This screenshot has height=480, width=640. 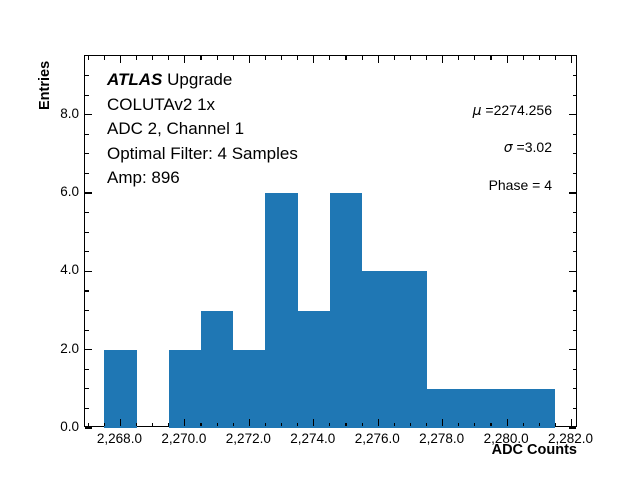 I want to click on sigma-value: =3.02, so click(x=532, y=147).